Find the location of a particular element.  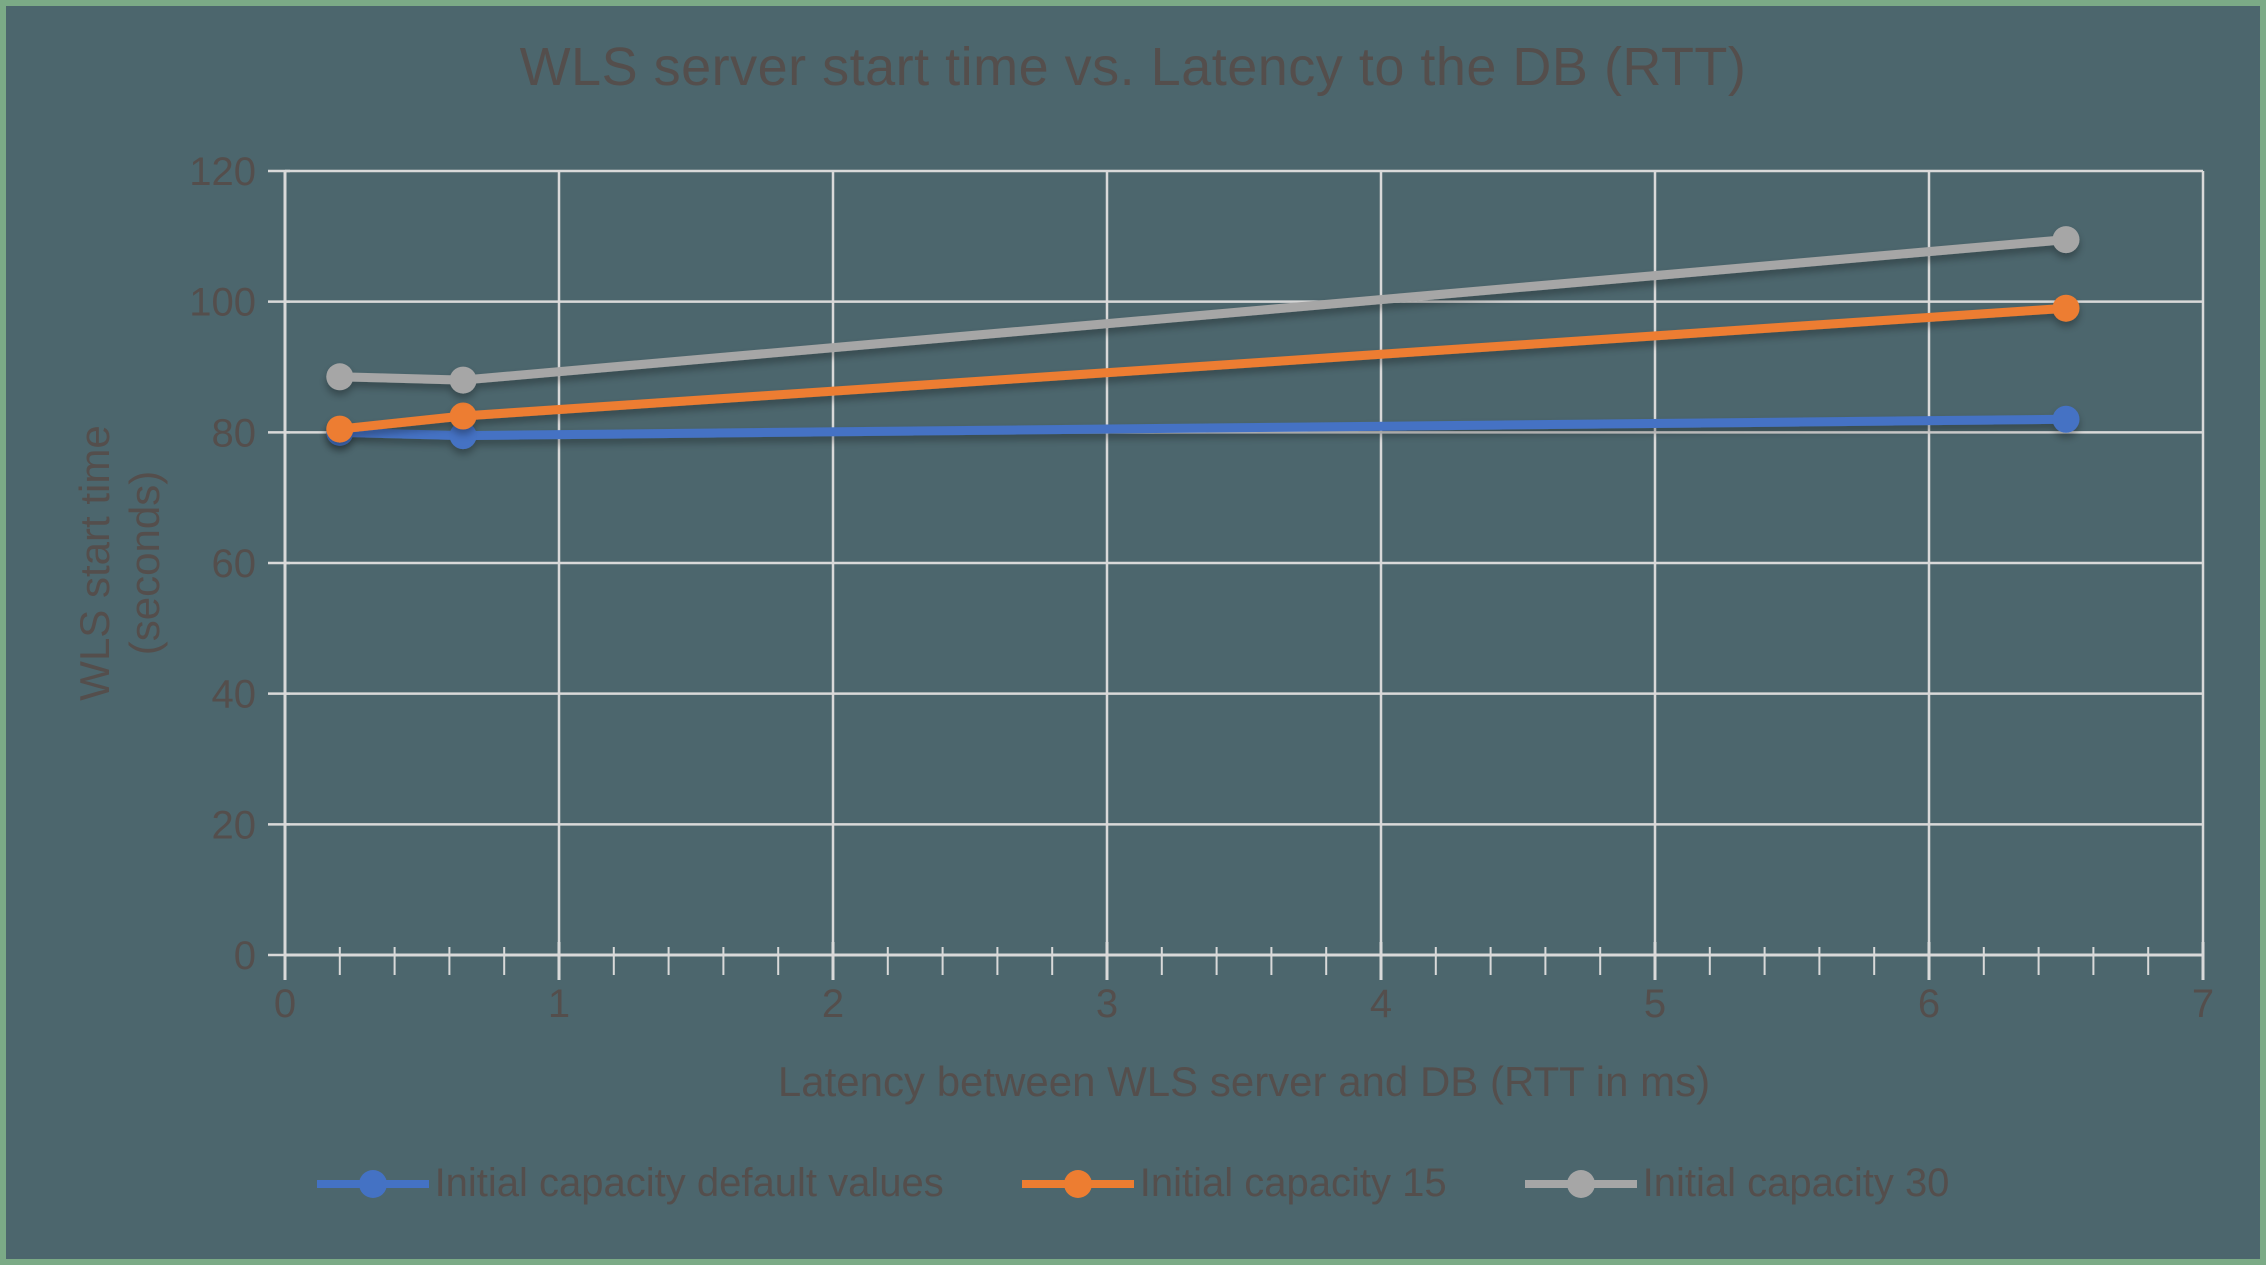

x-tick-label: 3 is located at coordinates (1107, 1004).